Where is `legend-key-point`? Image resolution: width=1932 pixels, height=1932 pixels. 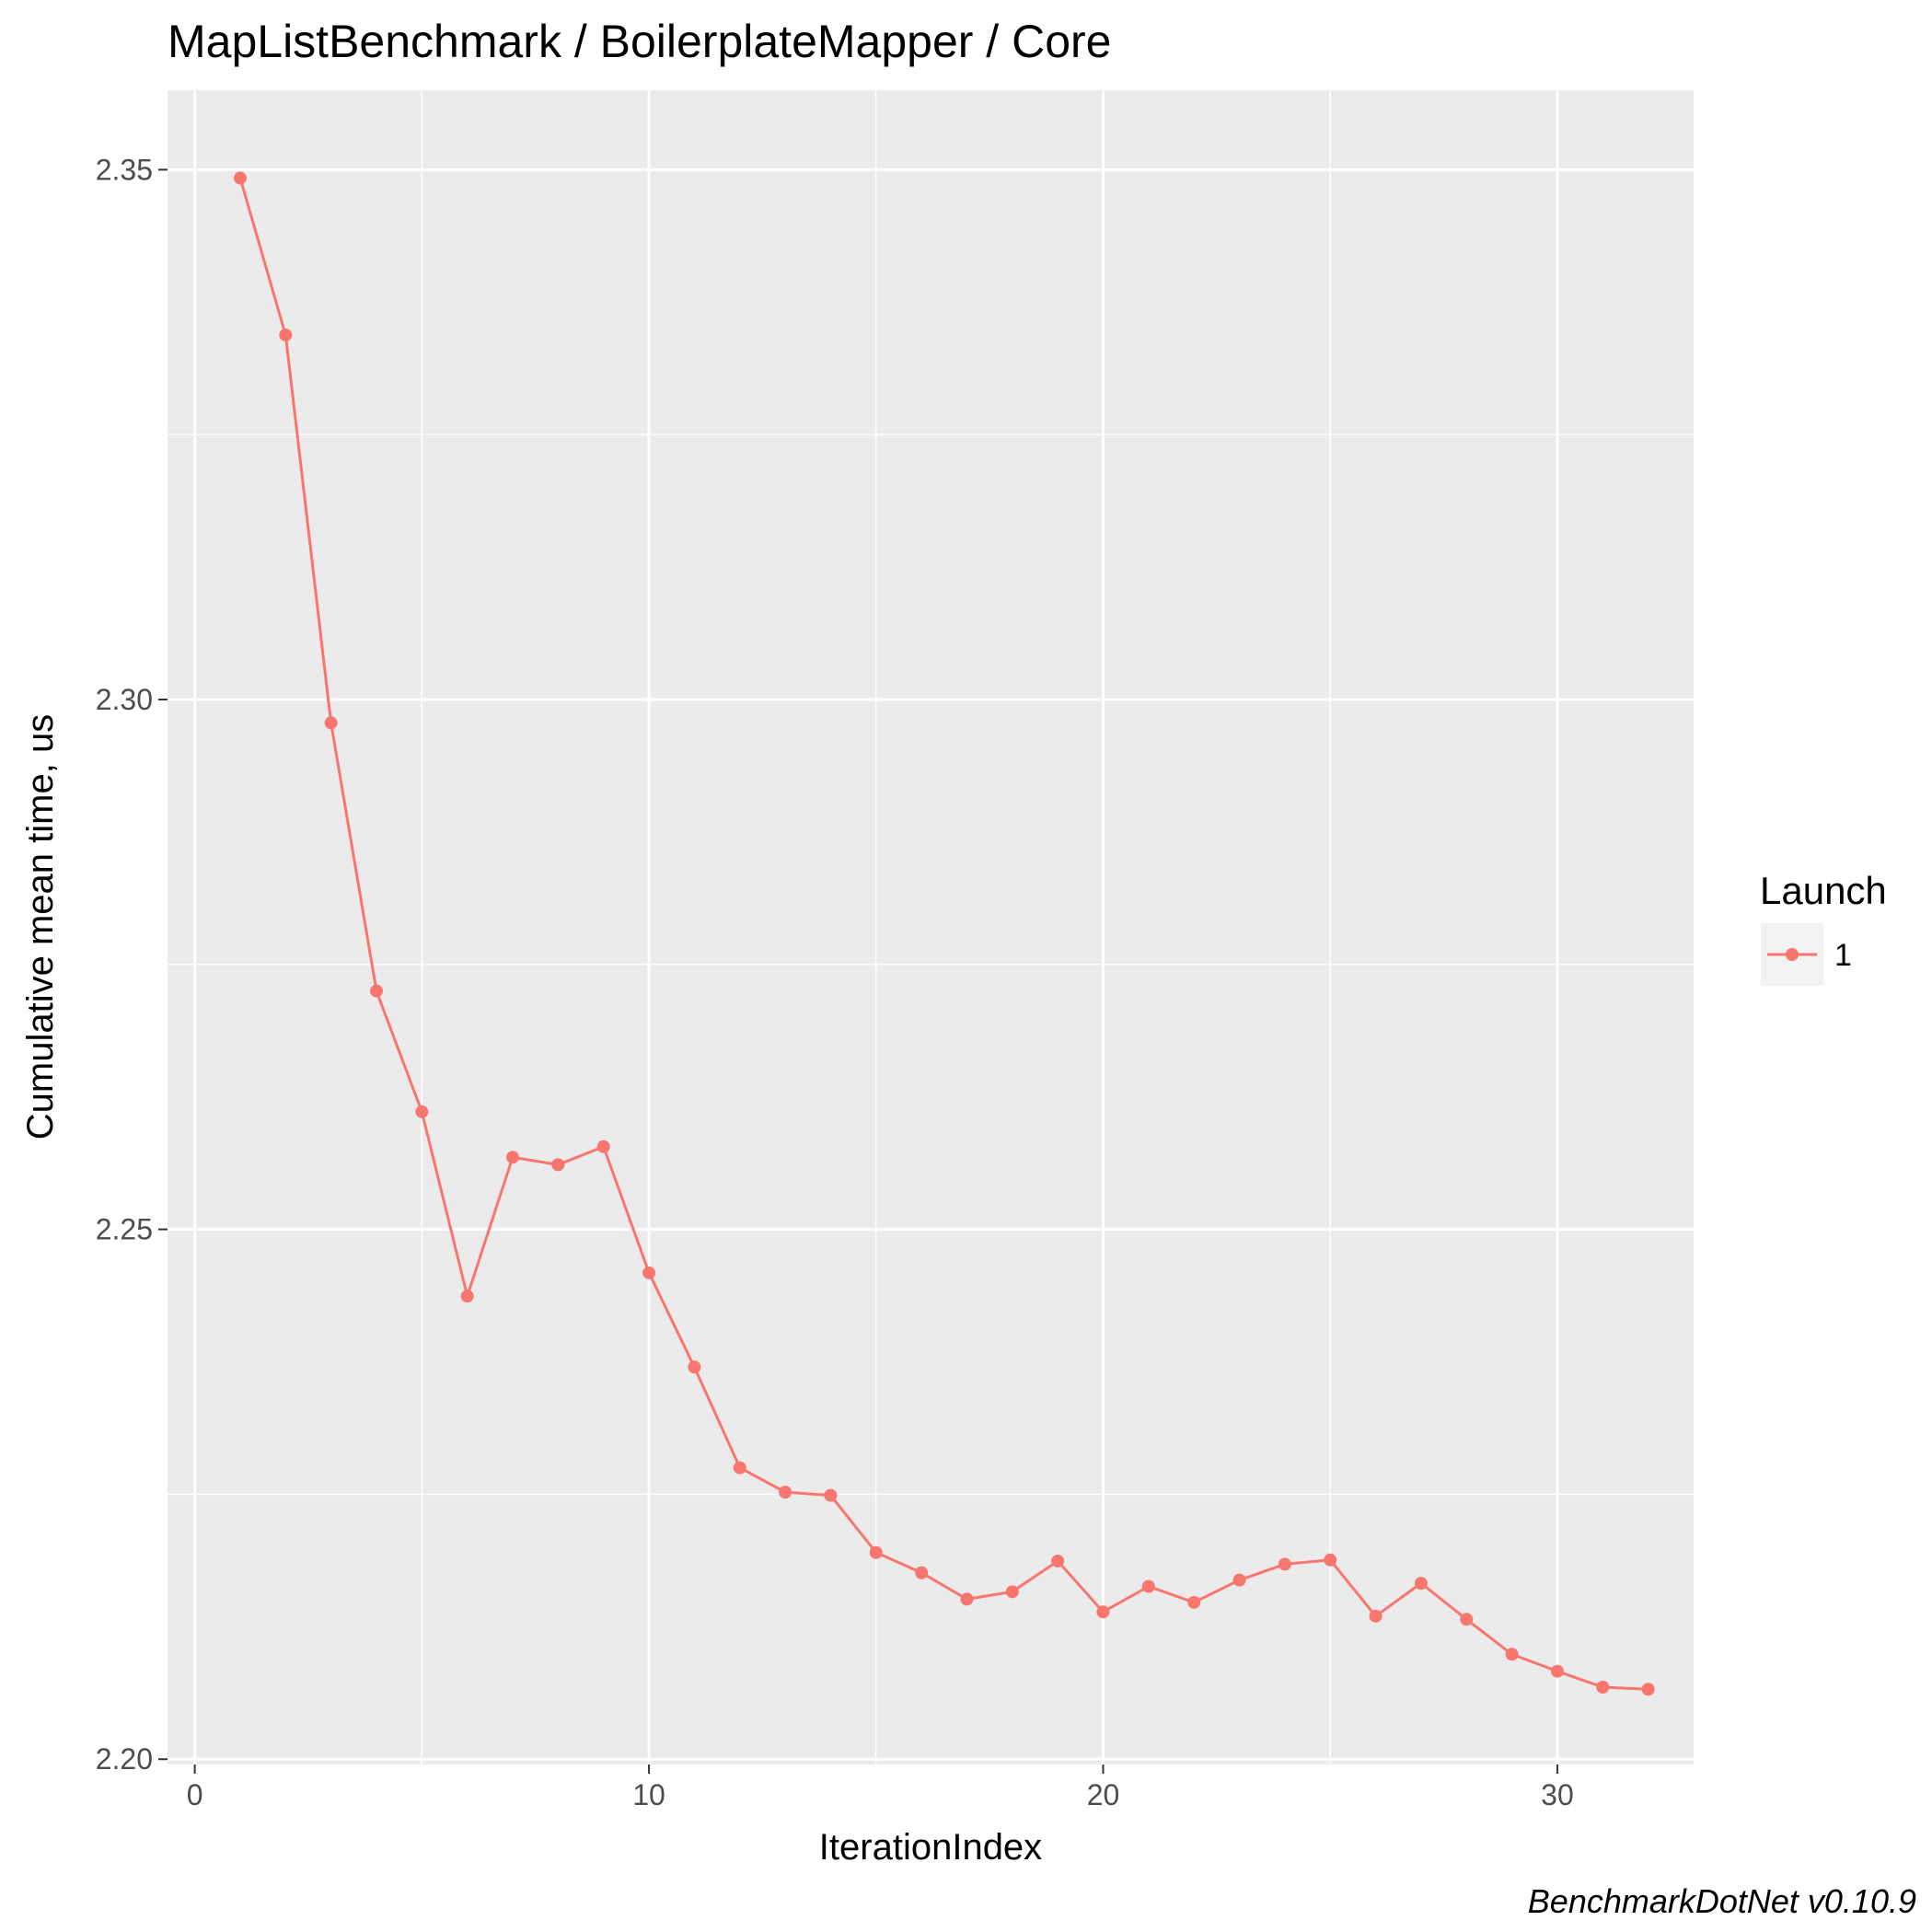
legend-key-point is located at coordinates (1793, 955).